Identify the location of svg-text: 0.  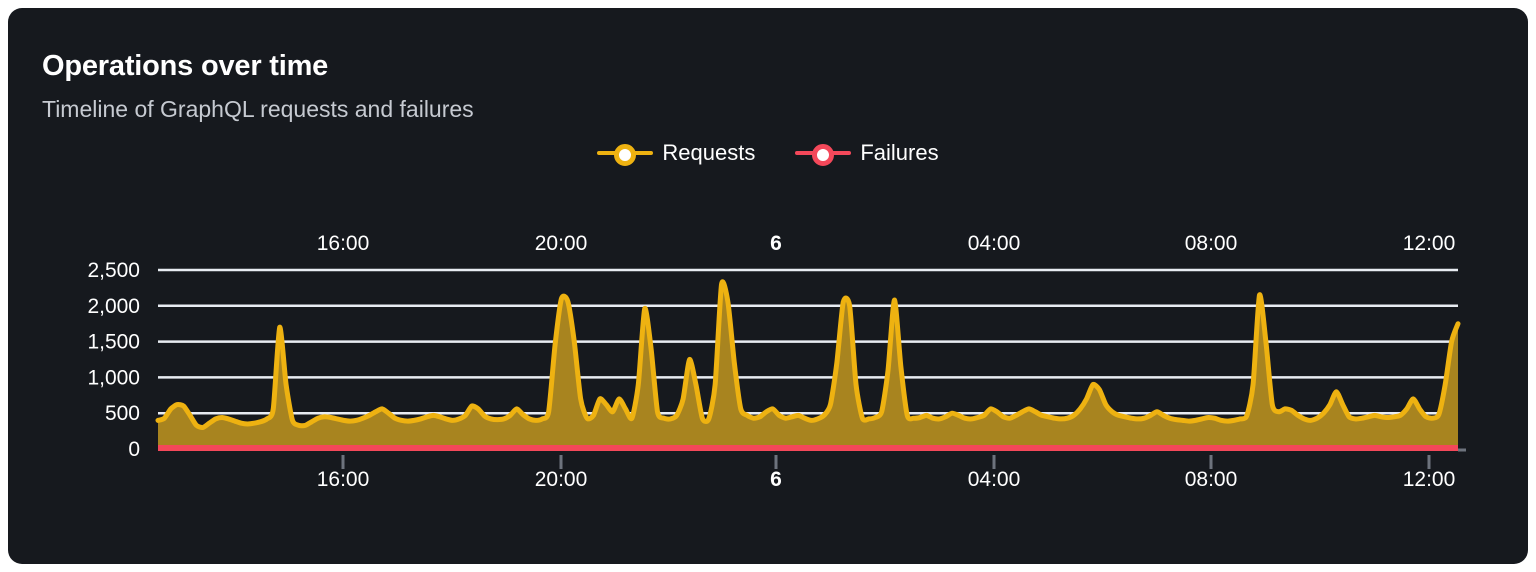
(134, 449).